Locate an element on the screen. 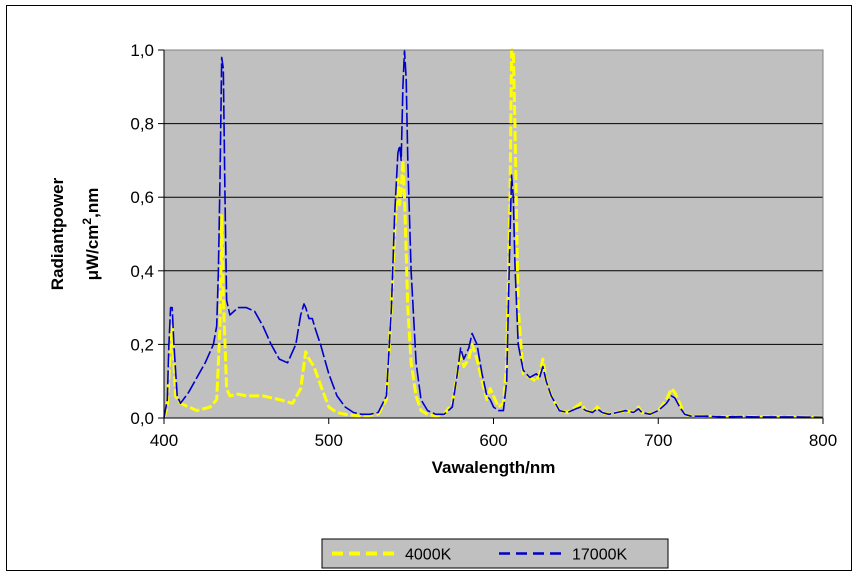 The image size is (857, 575). legend-label-4000K: 4000K is located at coordinates (428, 555).